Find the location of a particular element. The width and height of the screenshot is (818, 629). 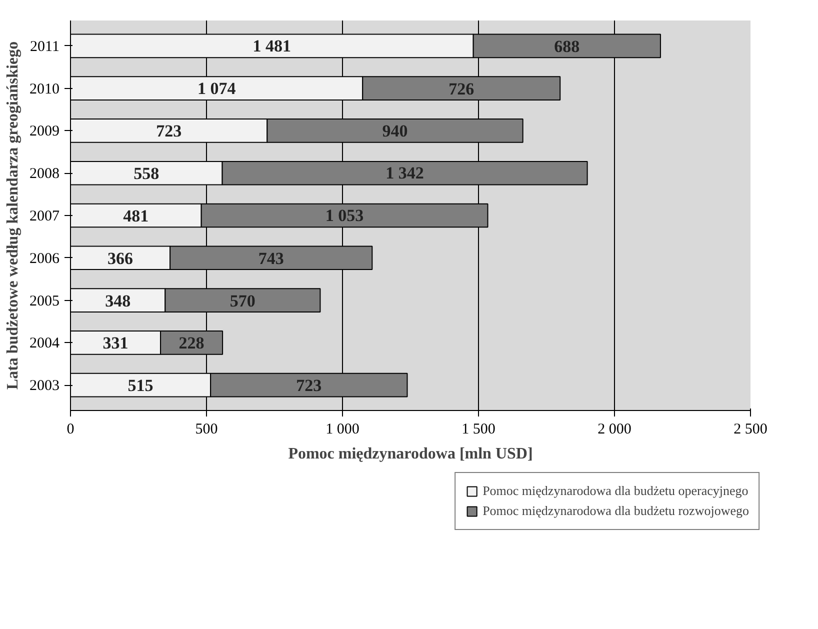

x-tick-label: 1 500 is located at coordinates (479, 430).